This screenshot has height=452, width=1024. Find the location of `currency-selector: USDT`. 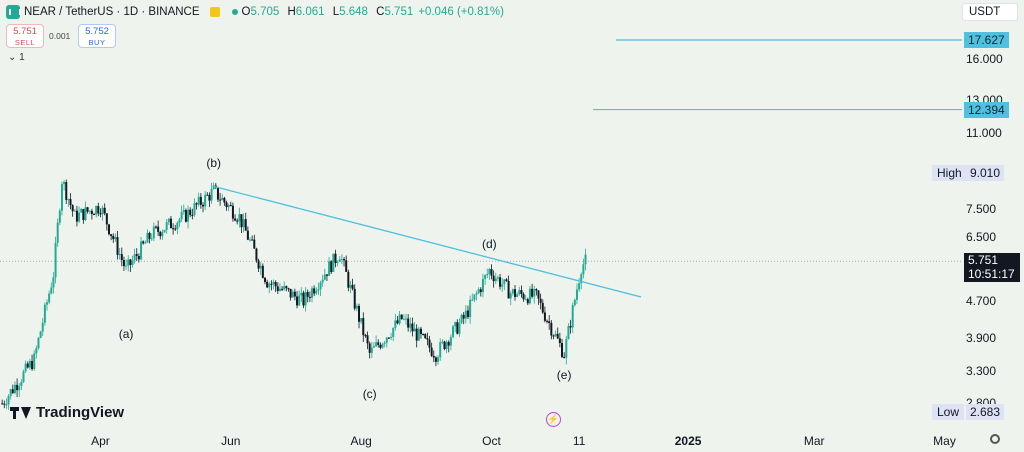

currency-selector: USDT is located at coordinates (990, 12).